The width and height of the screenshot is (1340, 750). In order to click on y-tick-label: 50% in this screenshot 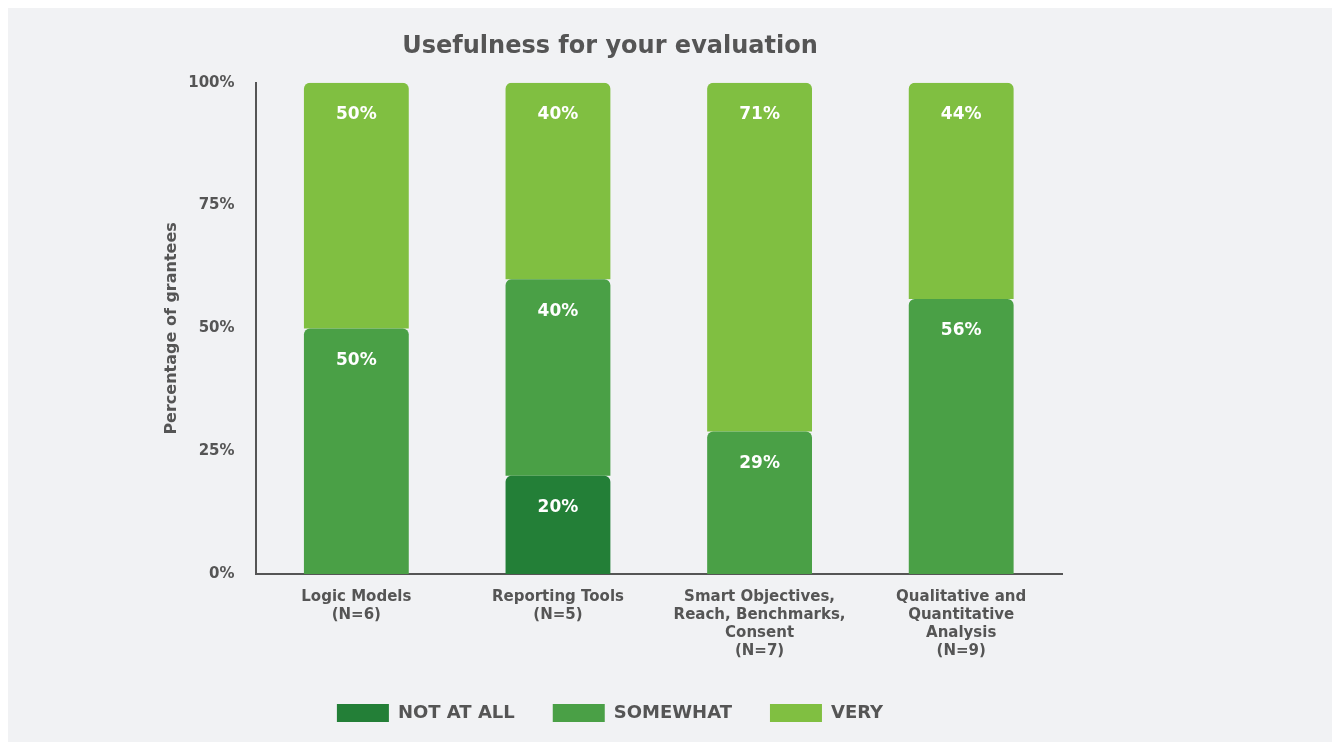, I will do `click(216, 327)`.